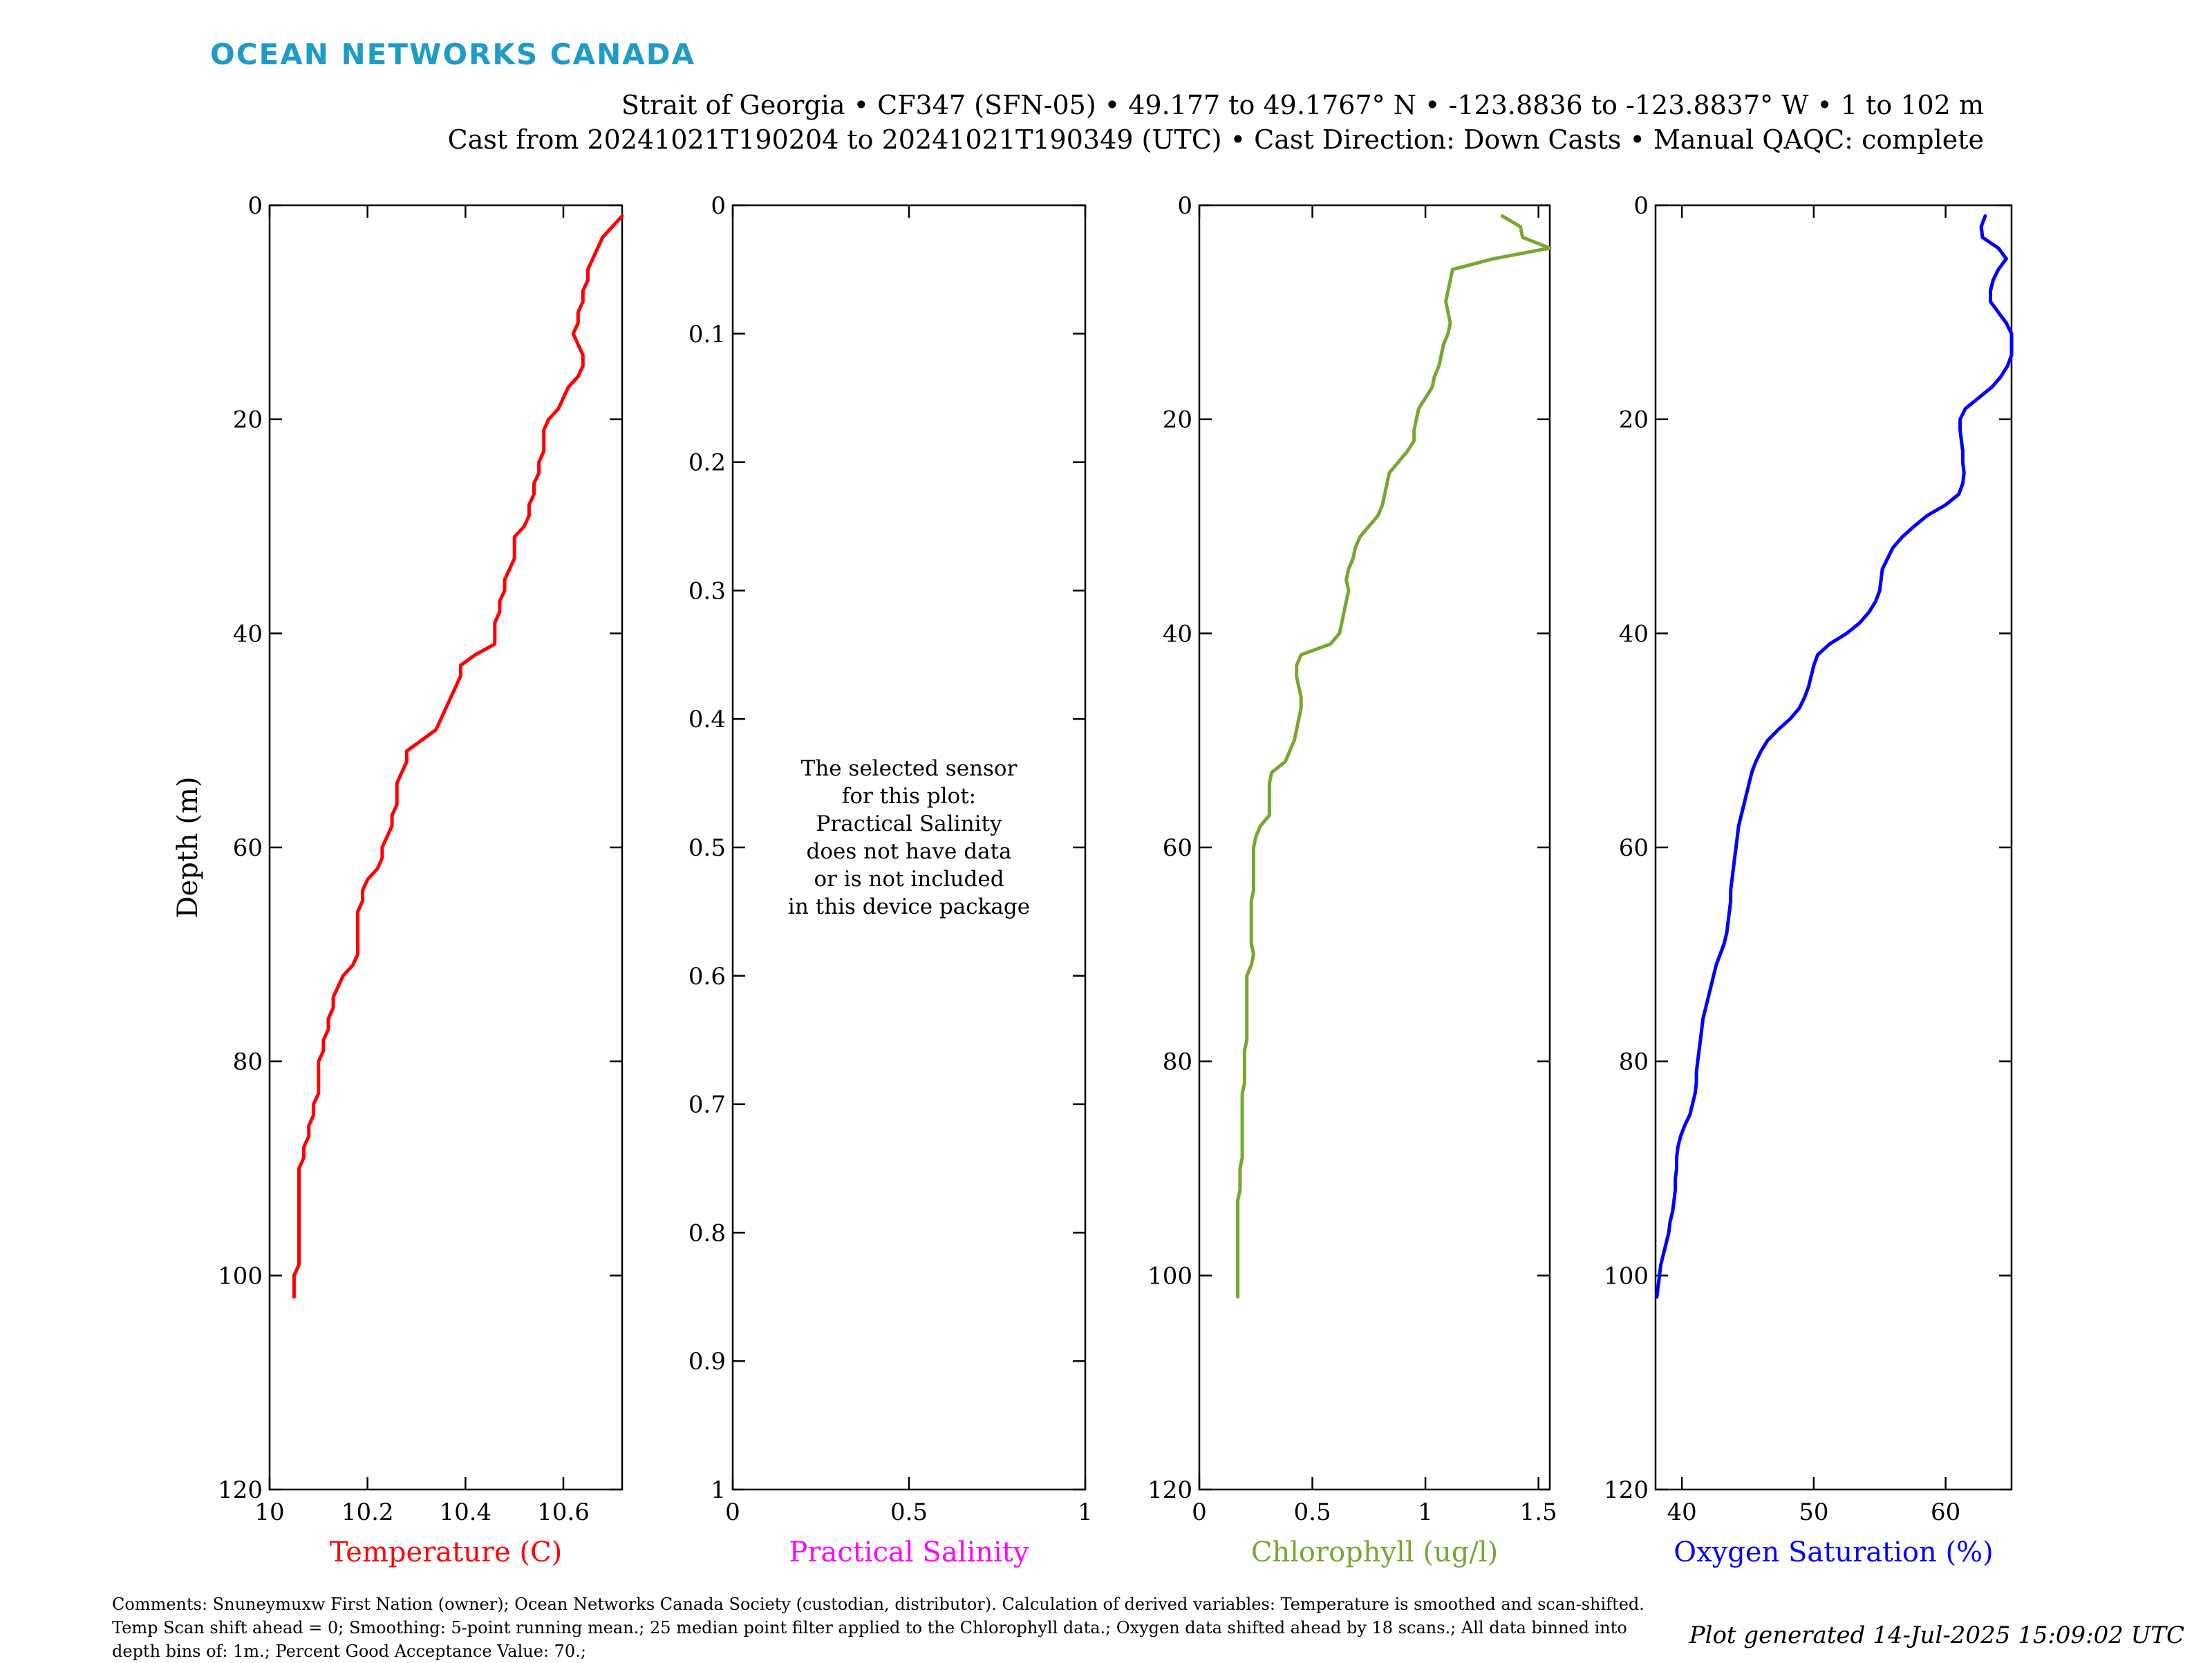 This screenshot has height=1663, width=2212. I want to click on x-axis-label: Oxygen Saturation (%), so click(1834, 1552).